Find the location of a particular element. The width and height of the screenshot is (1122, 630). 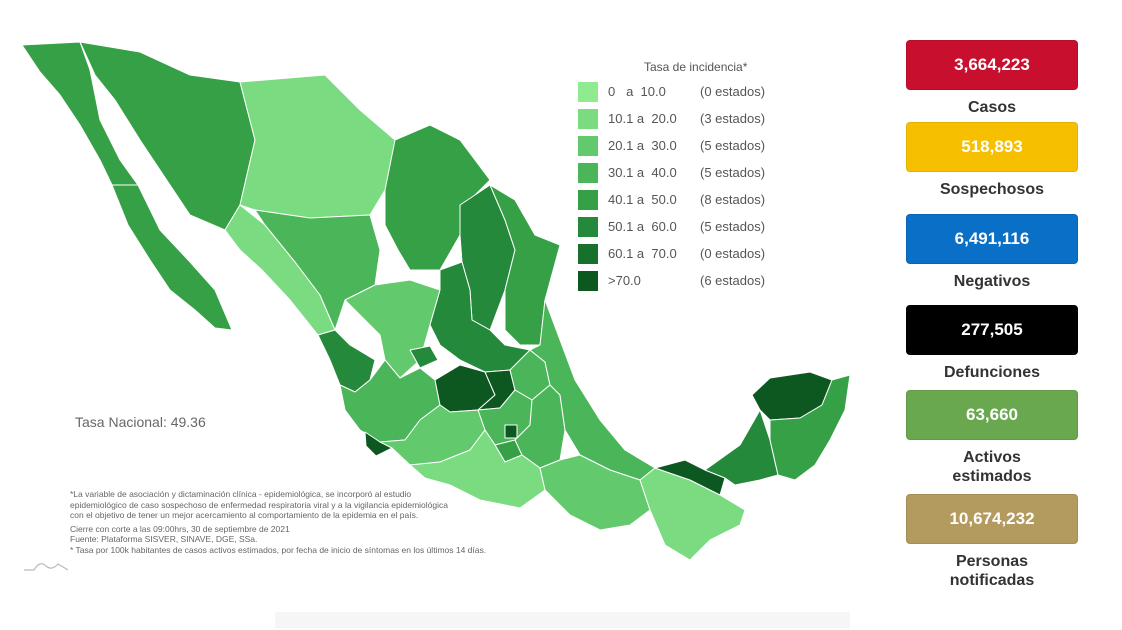

notified-label: Personas notificadas is located at coordinates (992, 571).